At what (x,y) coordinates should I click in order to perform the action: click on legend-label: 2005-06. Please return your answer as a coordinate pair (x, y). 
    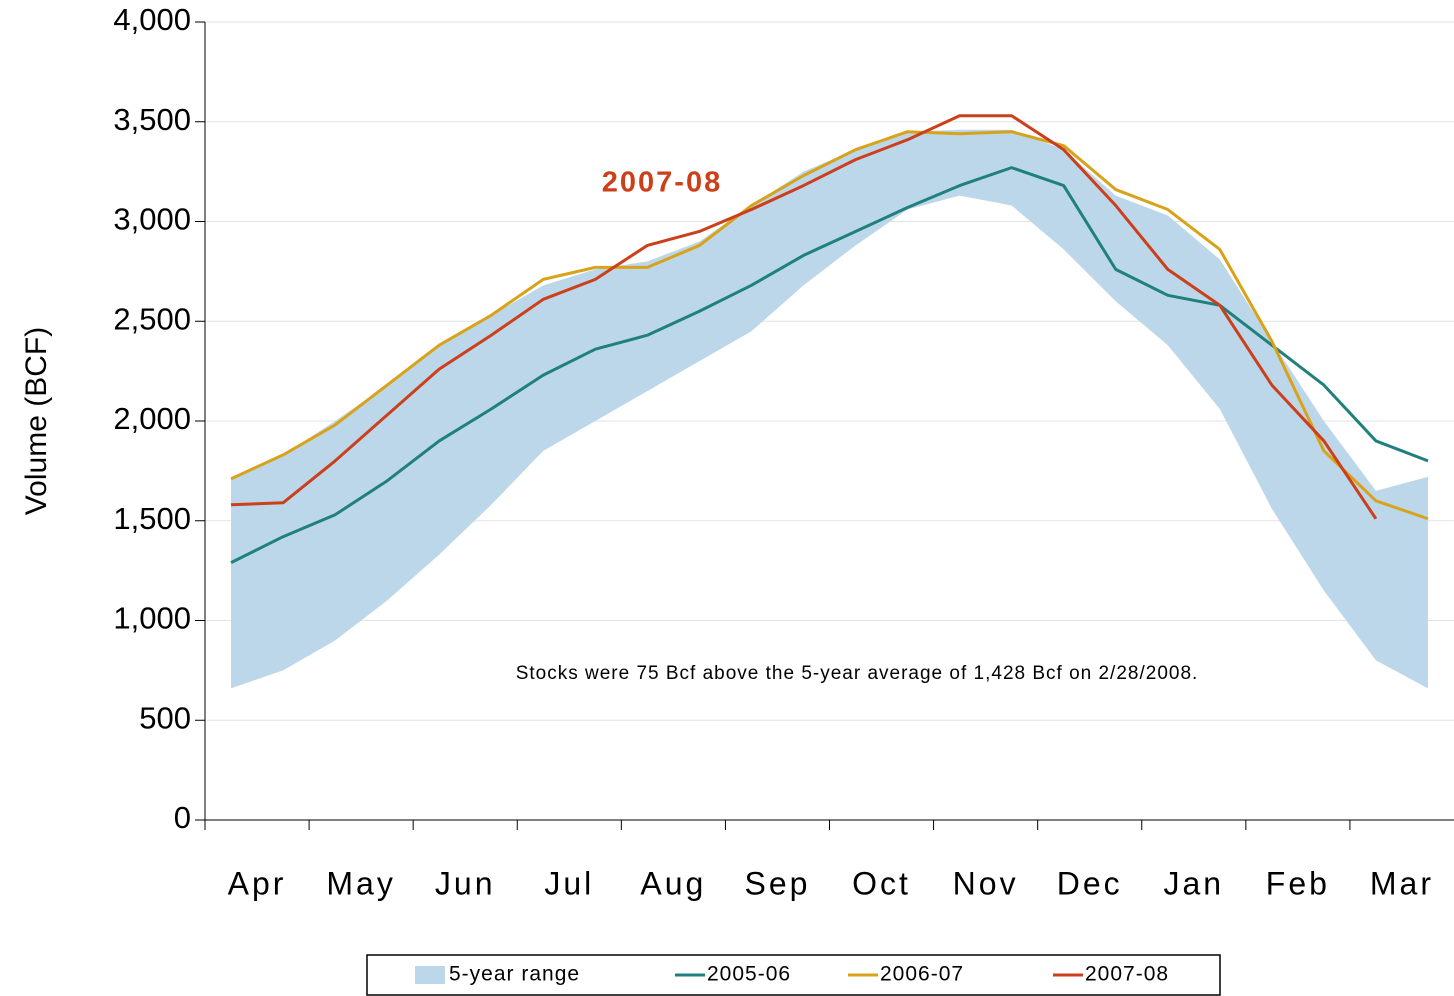
    Looking at the image, I should click on (749, 974).